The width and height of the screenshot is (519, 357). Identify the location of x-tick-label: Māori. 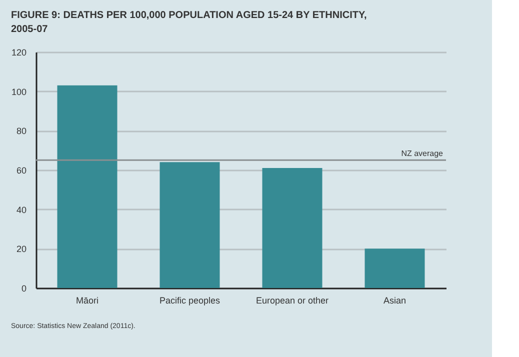
(87, 301).